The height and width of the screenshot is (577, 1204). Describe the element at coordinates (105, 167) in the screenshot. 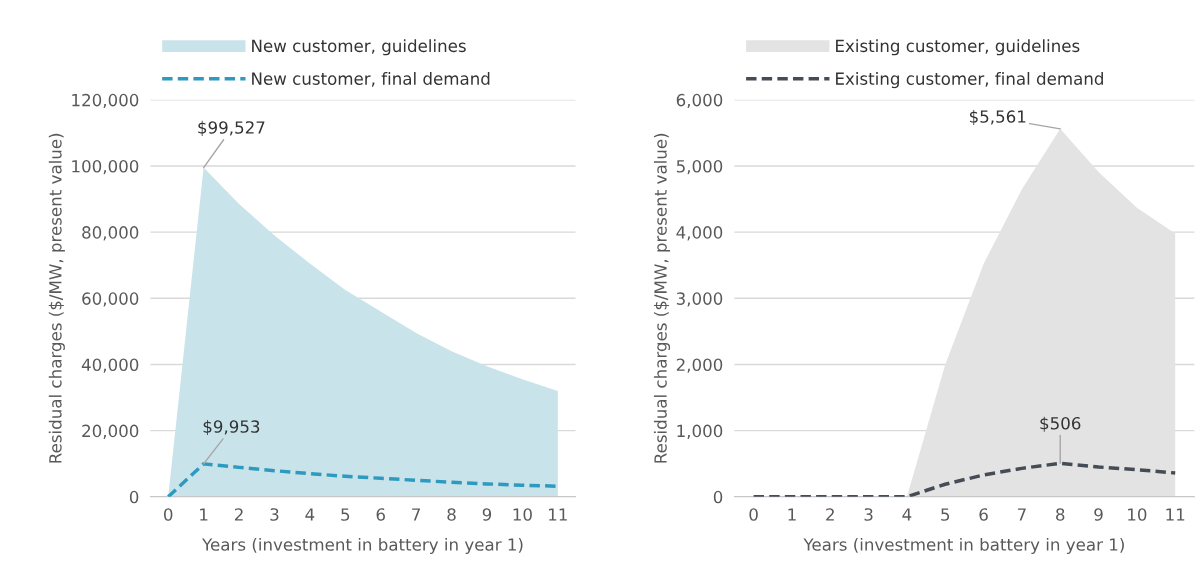

I see `y-tick-label: 100,000` at that location.